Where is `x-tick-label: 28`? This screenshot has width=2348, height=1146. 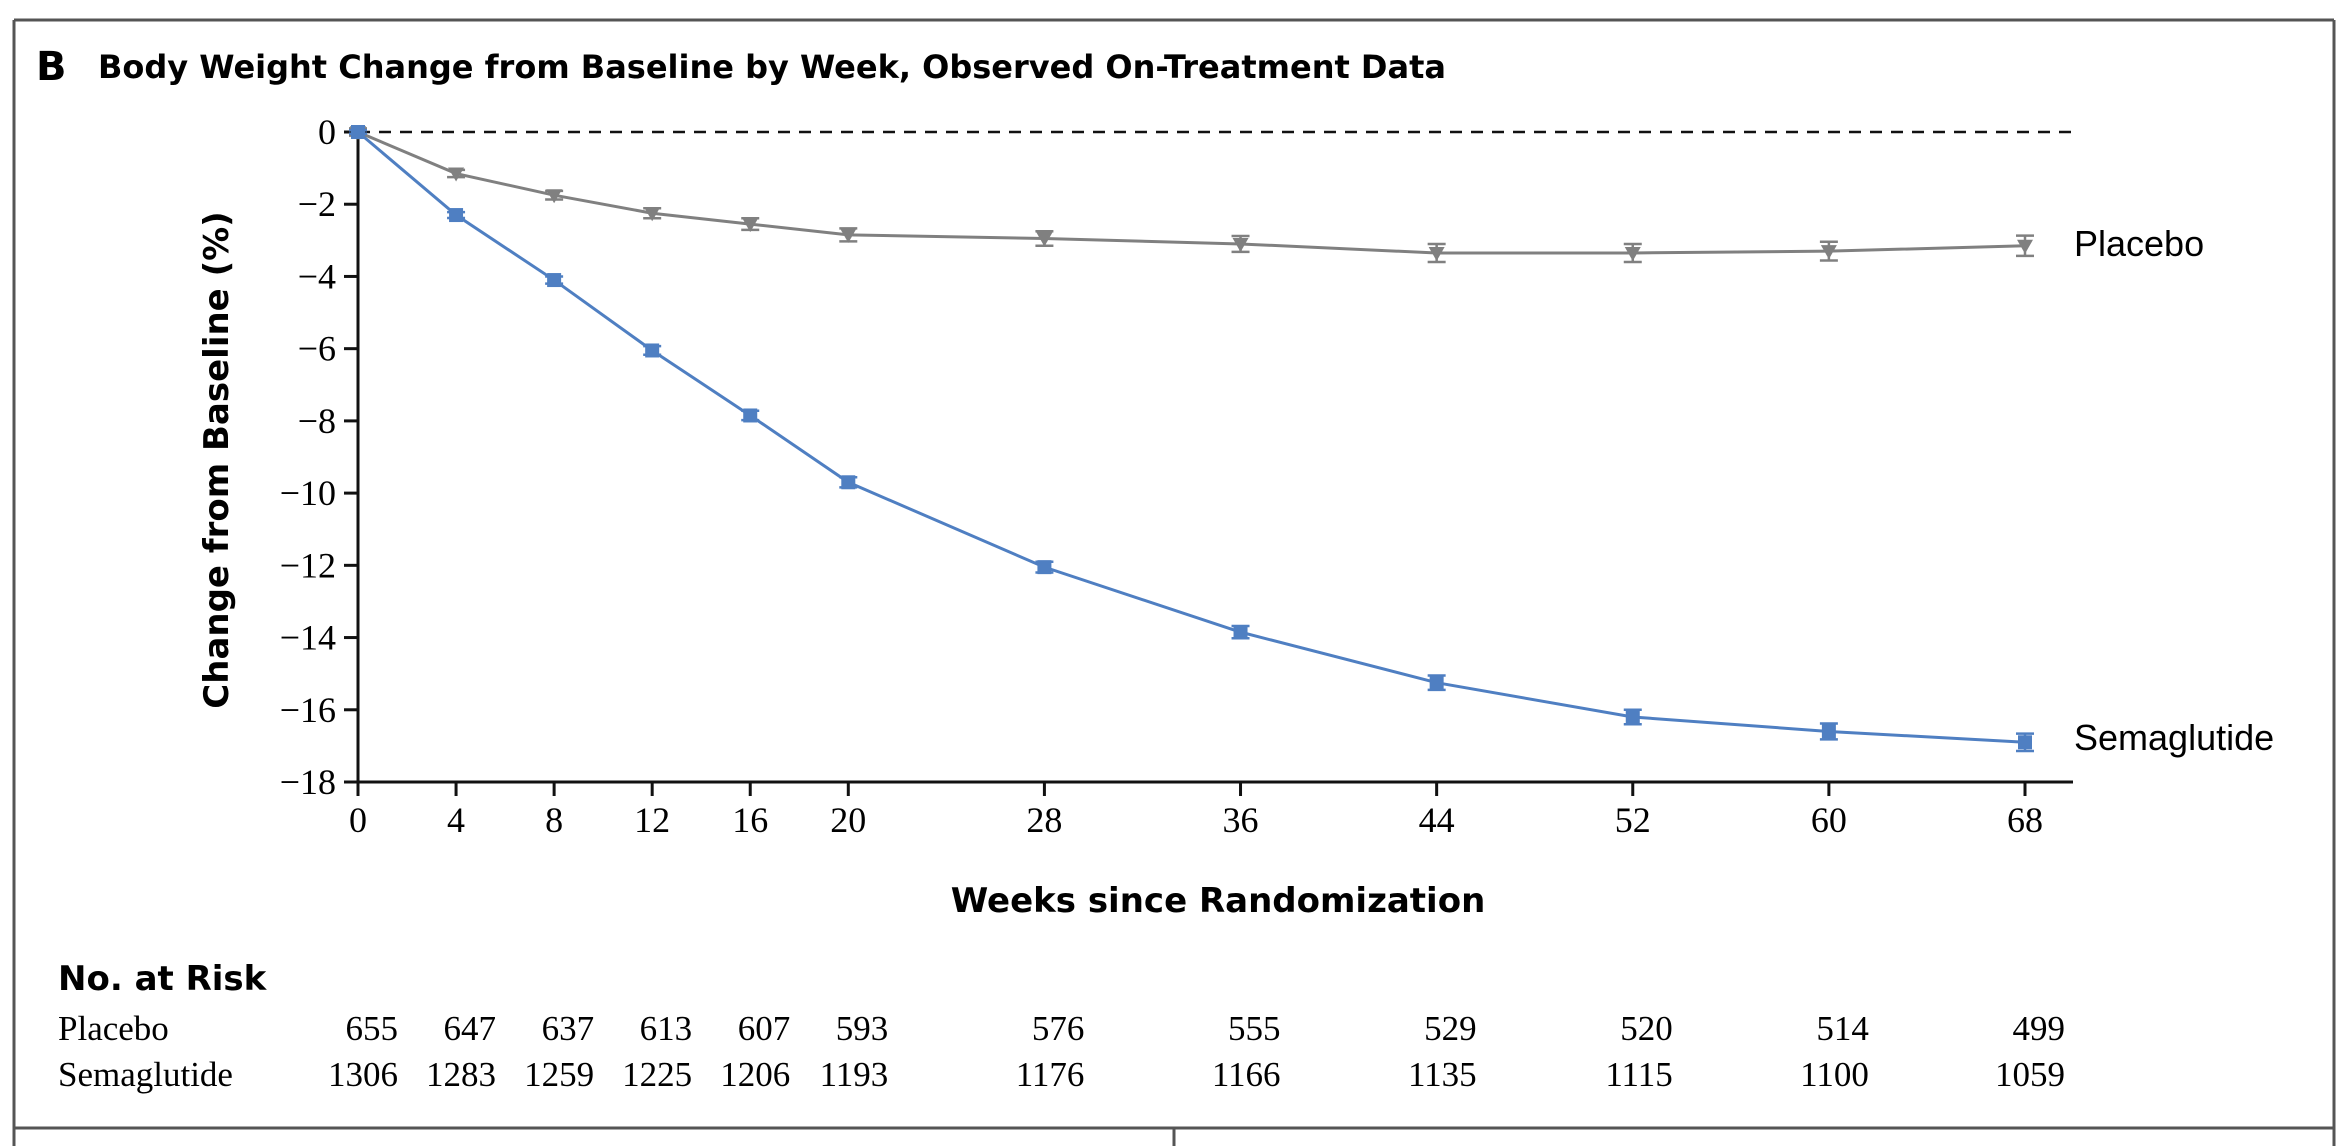
x-tick-label: 28 is located at coordinates (1044, 820).